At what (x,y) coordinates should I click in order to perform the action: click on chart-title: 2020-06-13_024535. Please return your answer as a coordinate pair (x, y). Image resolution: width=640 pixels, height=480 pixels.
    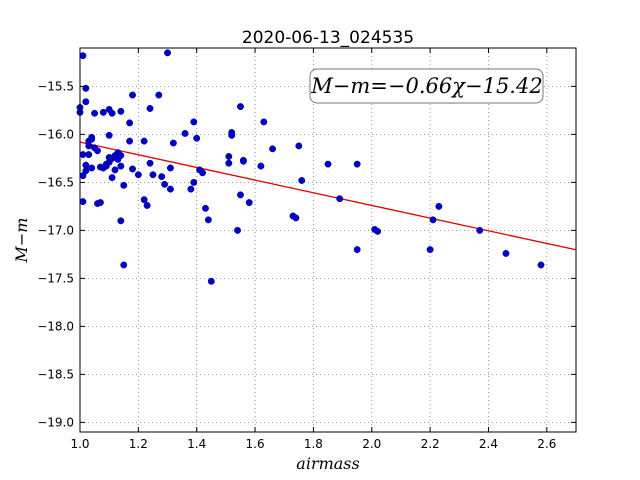
    Looking at the image, I should click on (328, 38).